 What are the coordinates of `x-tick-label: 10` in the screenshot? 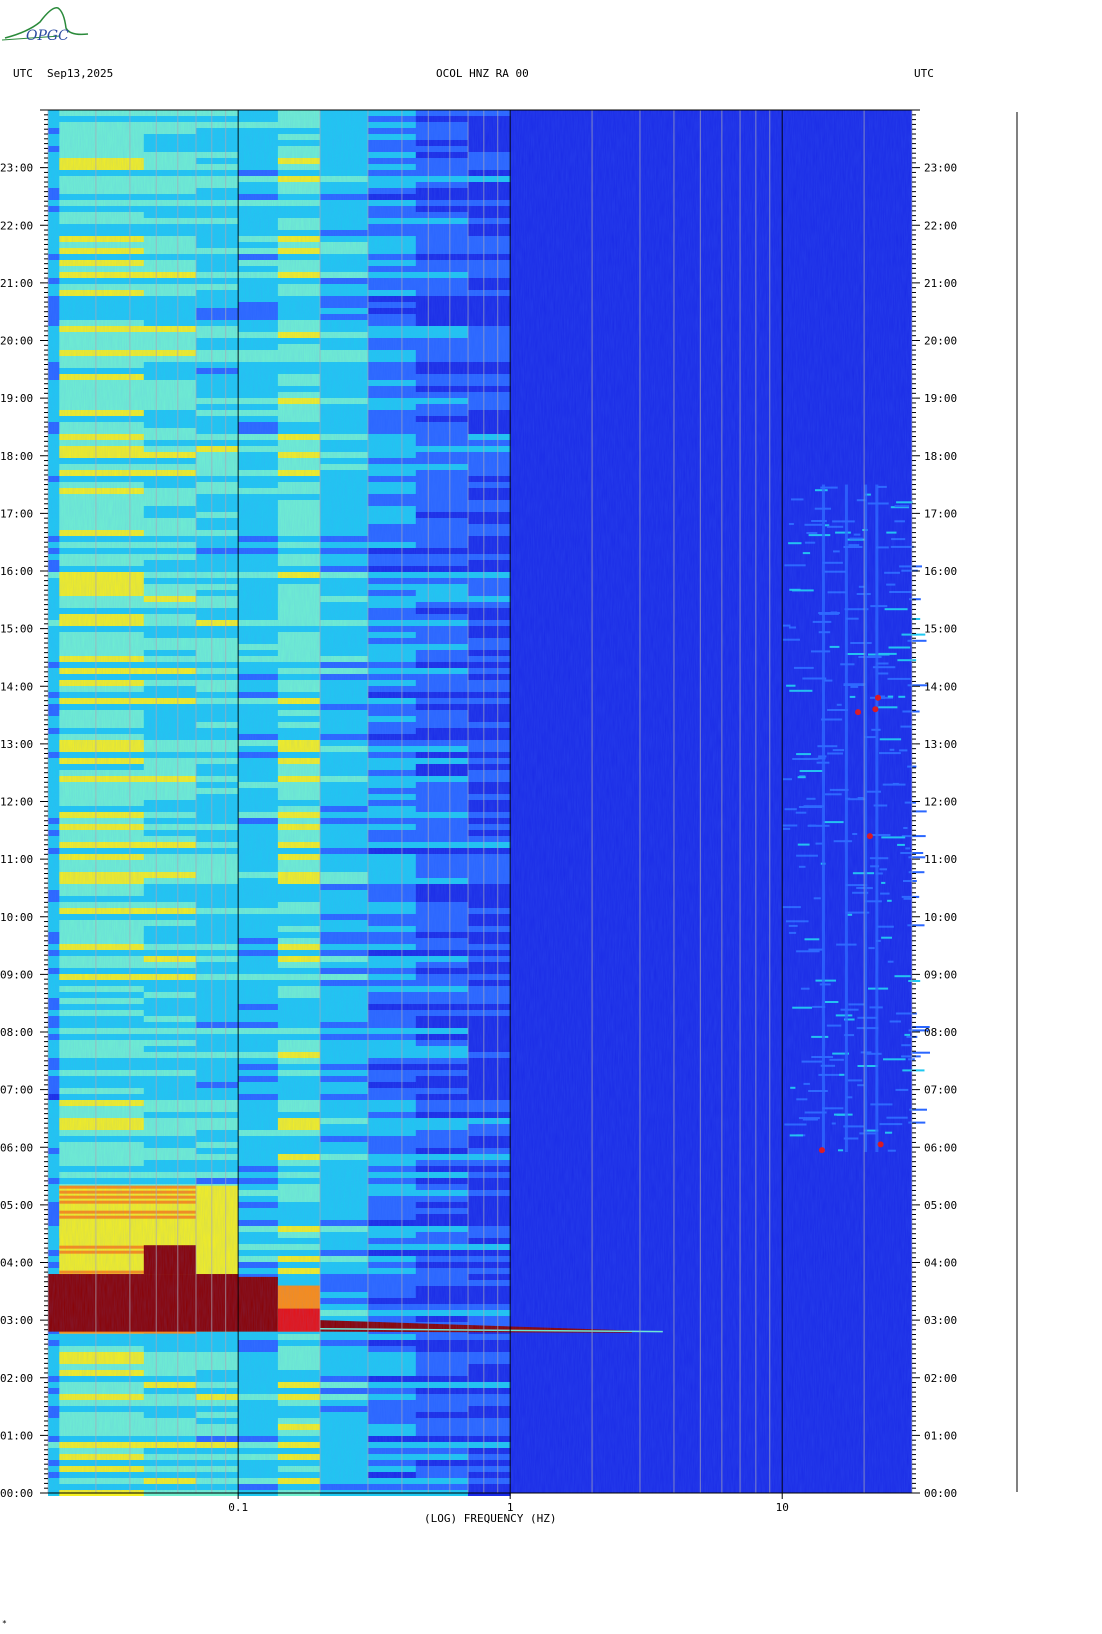 It's located at (782, 1507).